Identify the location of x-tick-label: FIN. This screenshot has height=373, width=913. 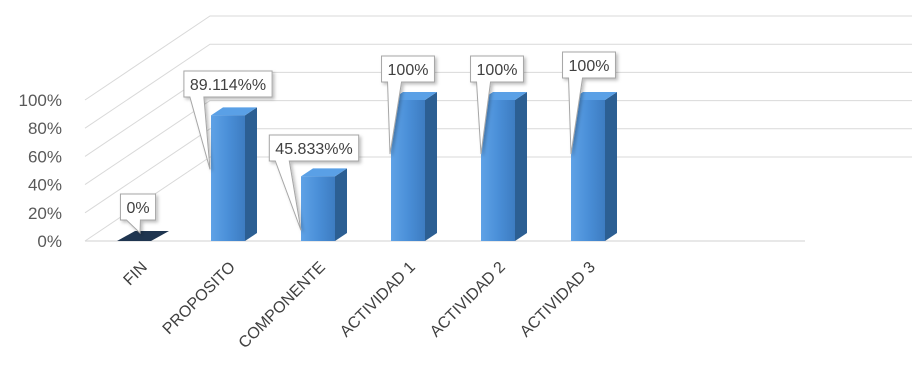
(136, 274).